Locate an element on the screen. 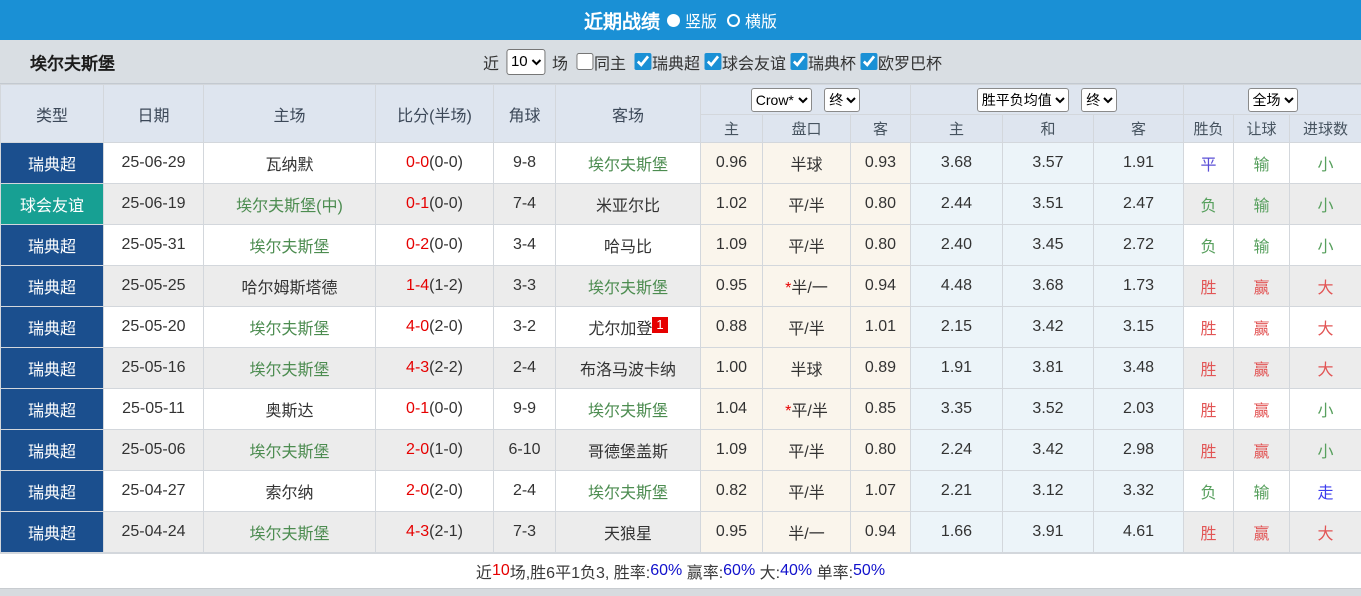  scope-select: 全场 is located at coordinates (1272, 99).